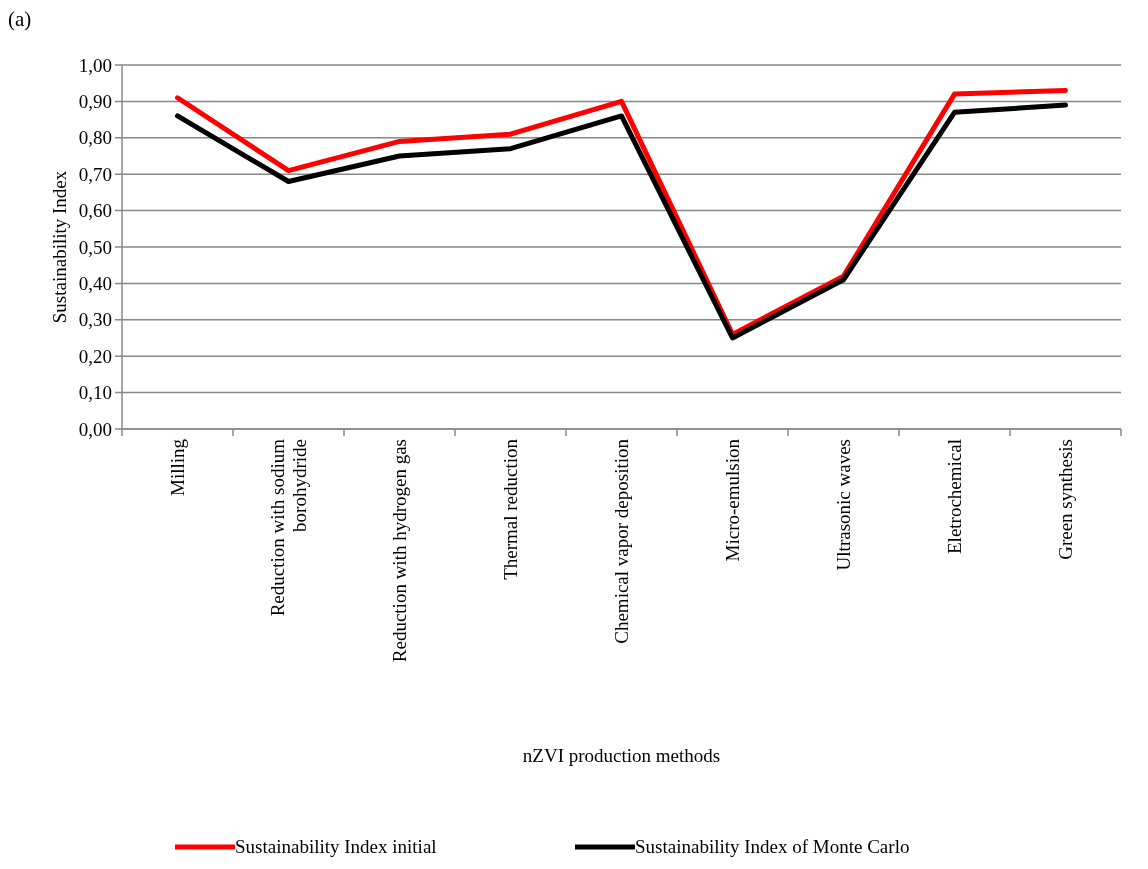  What do you see at coordinates (622, 541) in the screenshot?
I see `x-tick-label: Chemical vapor deposition` at bounding box center [622, 541].